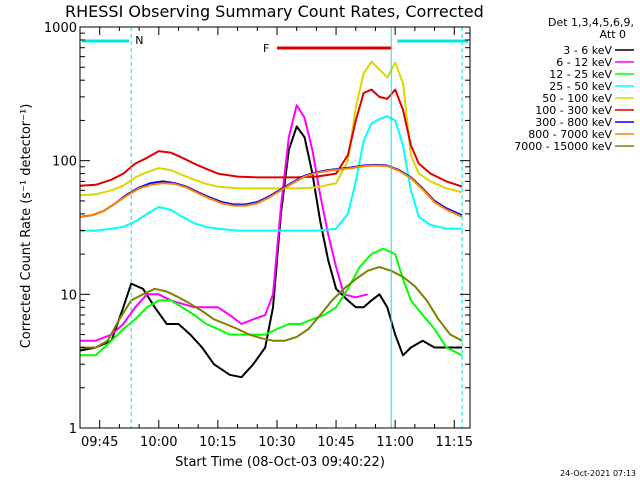  I want to click on flare-label: F, so click(266, 48).